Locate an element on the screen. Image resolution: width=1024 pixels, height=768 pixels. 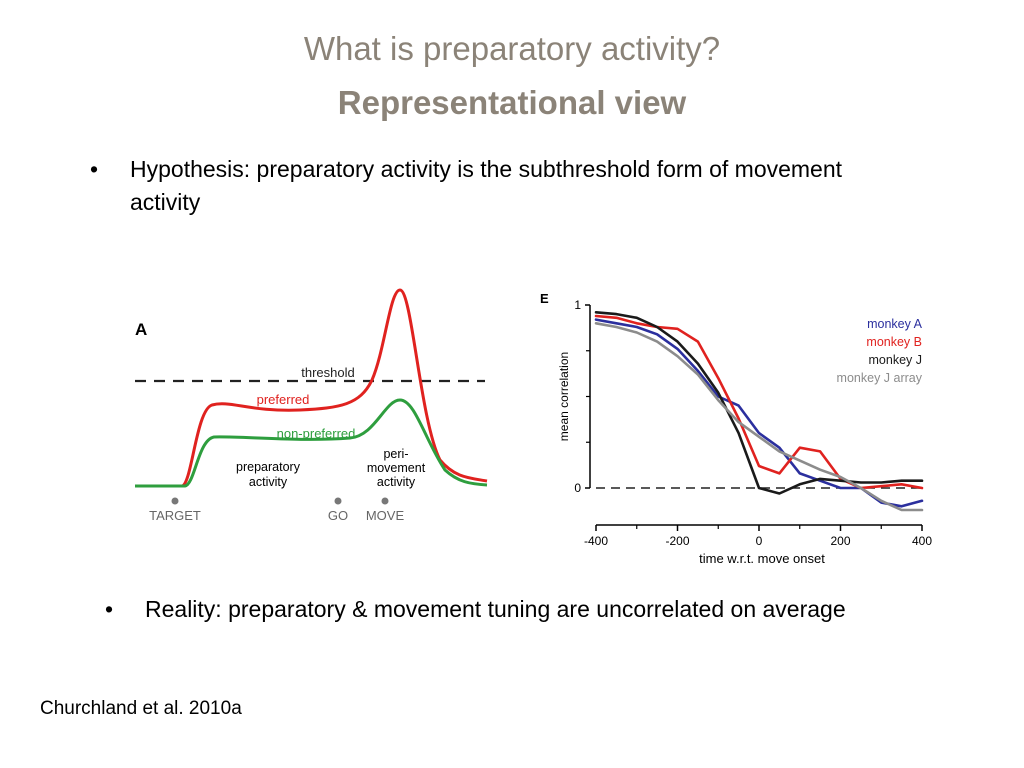
peri-movement-label: peri- is located at coordinates (395, 454).